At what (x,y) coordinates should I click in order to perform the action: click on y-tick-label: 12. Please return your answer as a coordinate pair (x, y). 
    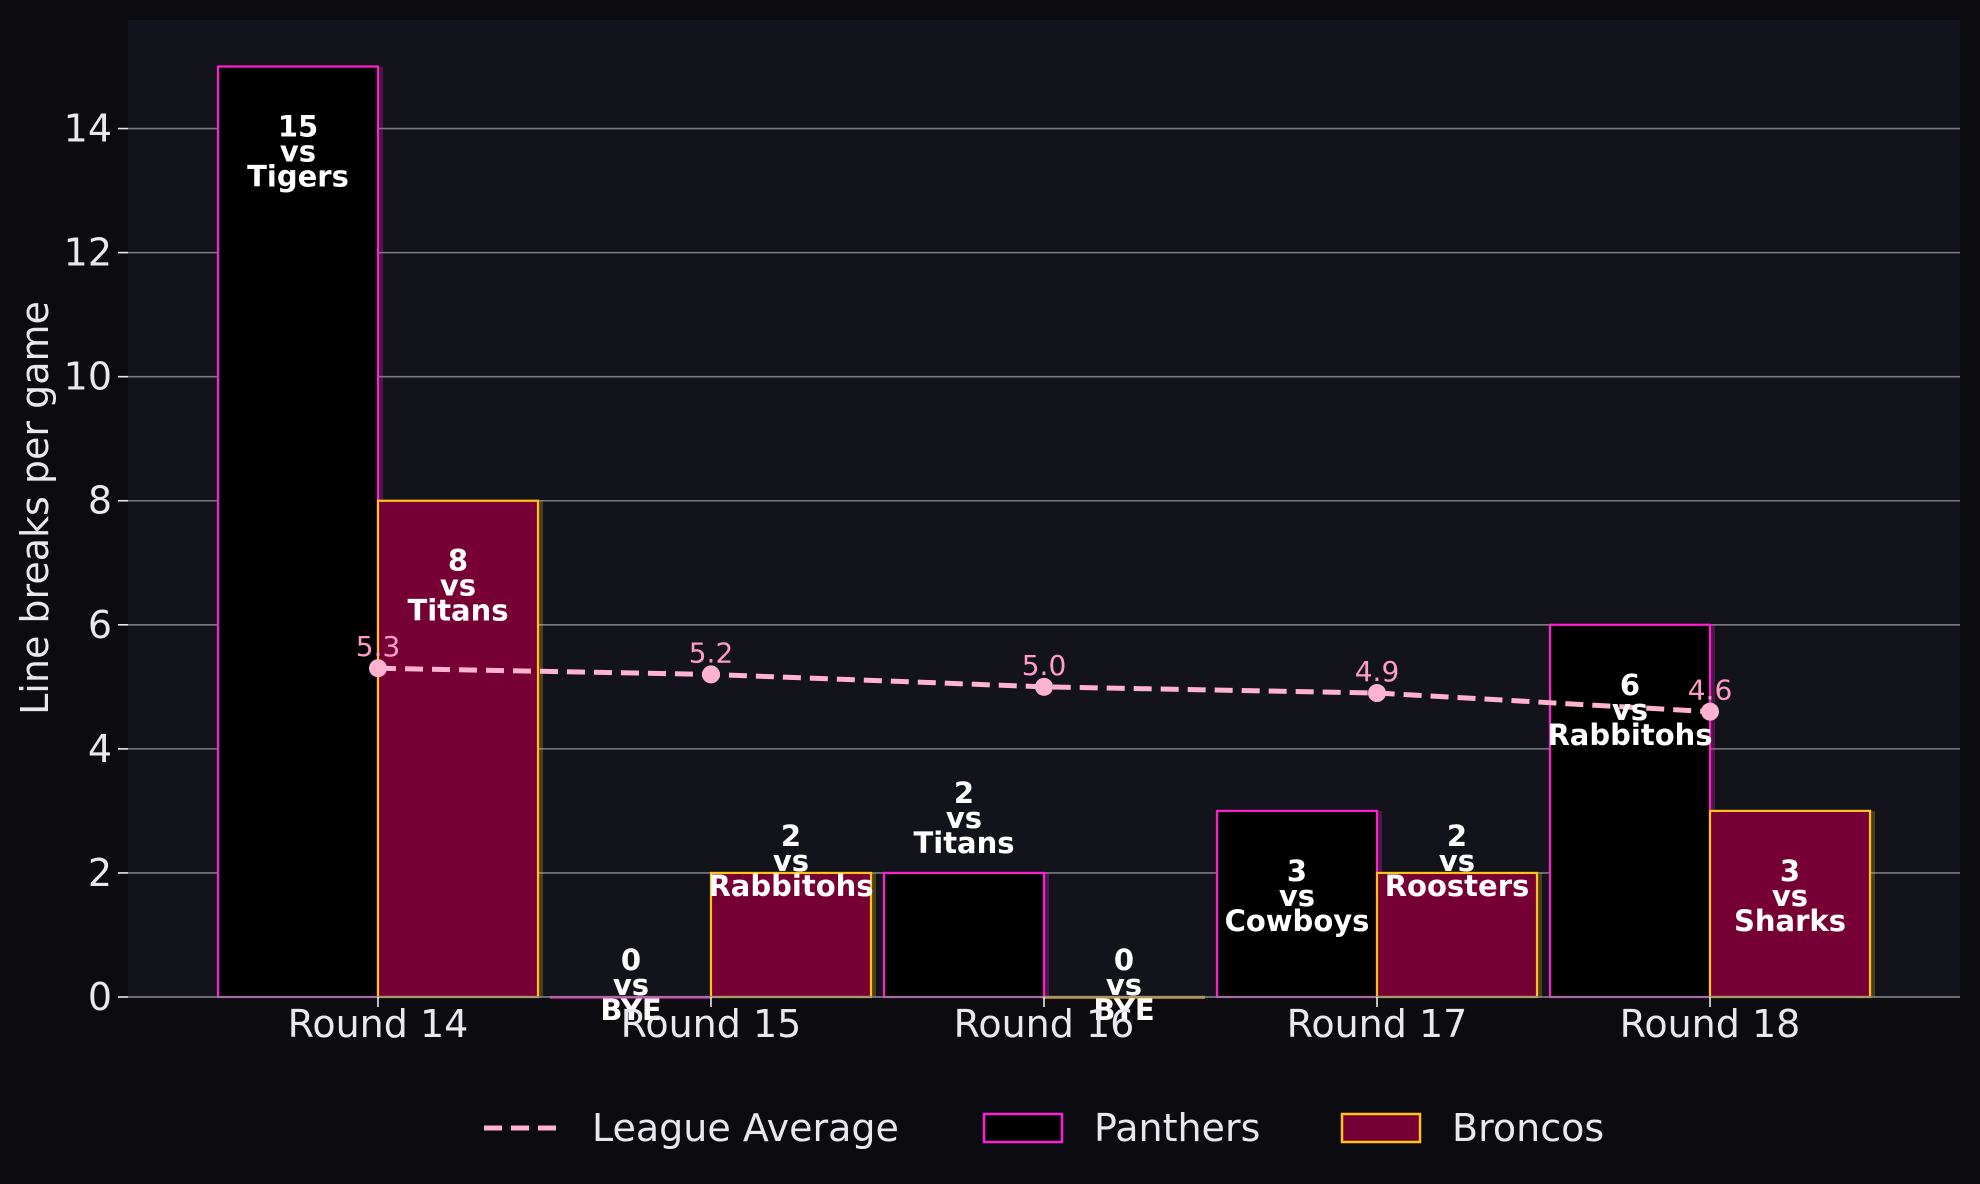
    Looking at the image, I should click on (88, 253).